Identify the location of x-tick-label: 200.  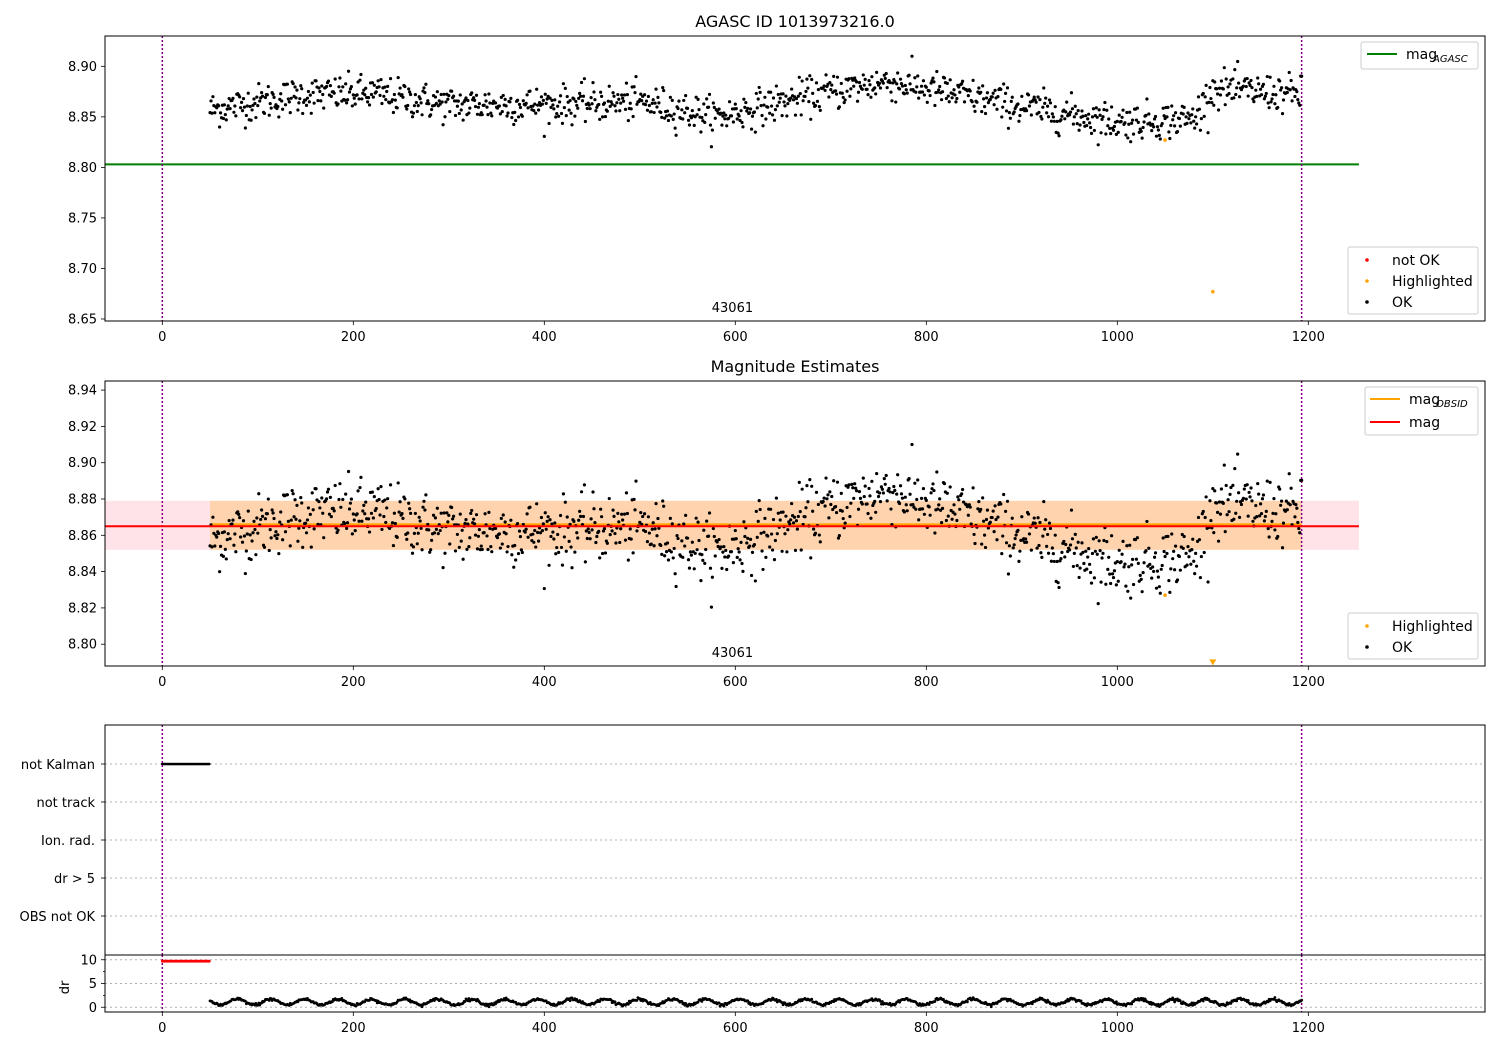
(353, 1028).